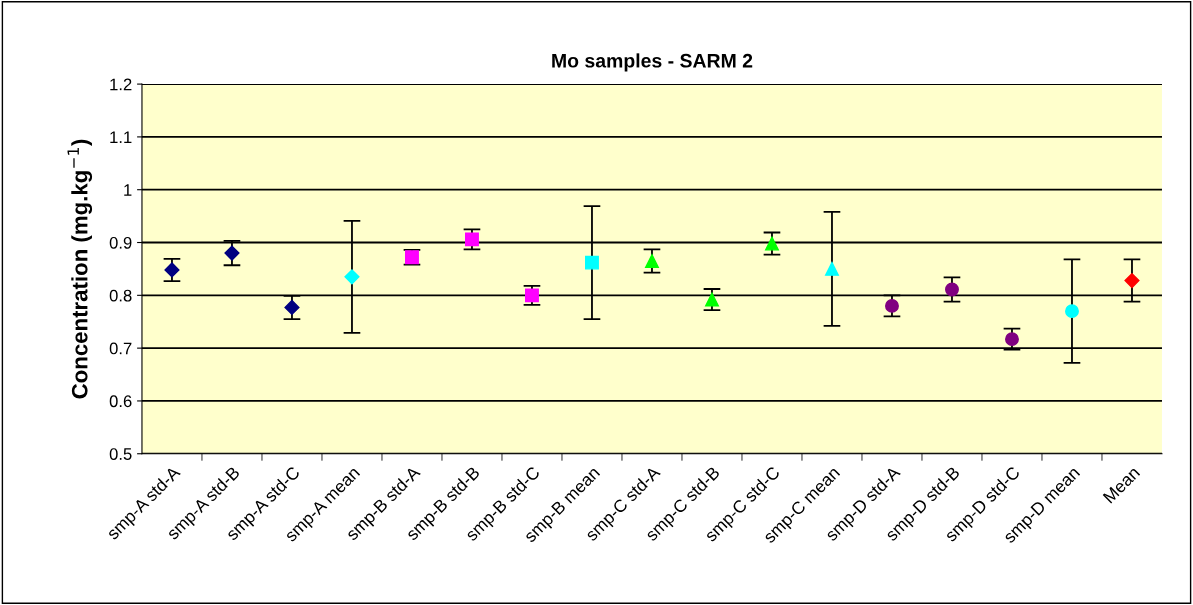  What do you see at coordinates (120, 454) in the screenshot?
I see `y-tick-label: 0.5` at bounding box center [120, 454].